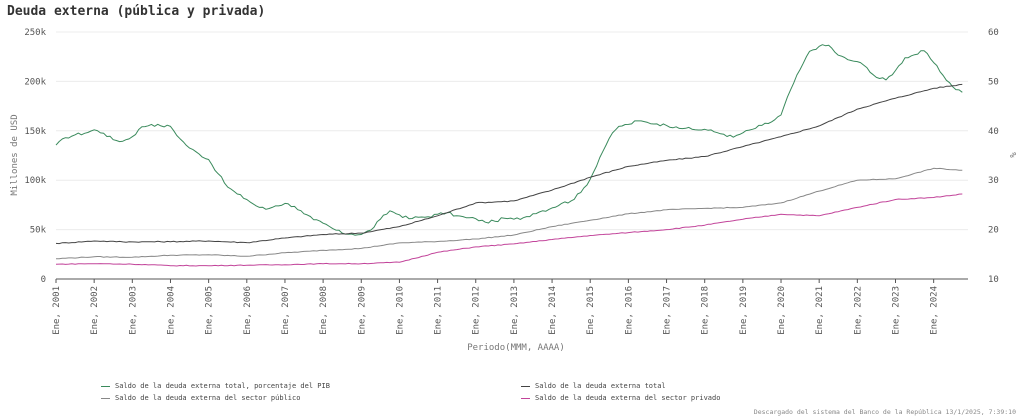 The image size is (1024, 419). What do you see at coordinates (668, 310) in the screenshot?
I see `x-tick-label: Ene, 2017` at bounding box center [668, 310].